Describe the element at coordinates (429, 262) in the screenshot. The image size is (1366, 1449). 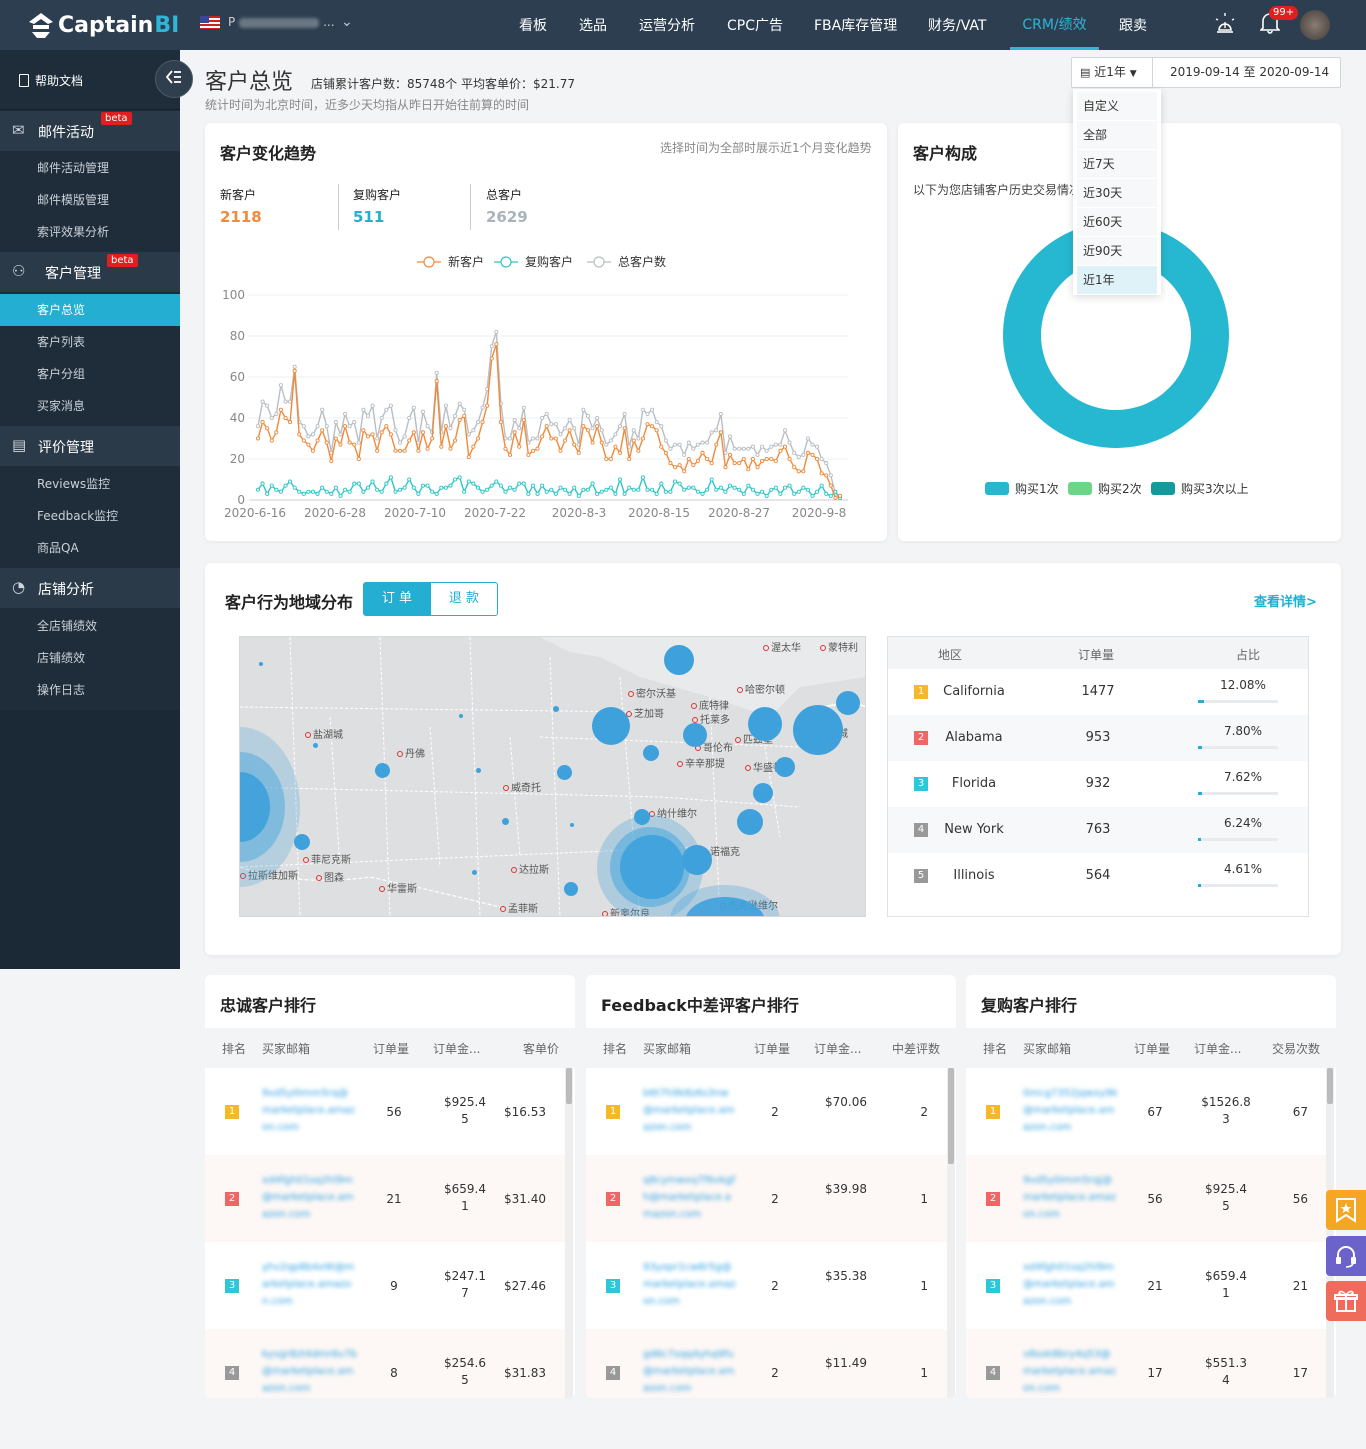
I see `legend-marker` at that location.